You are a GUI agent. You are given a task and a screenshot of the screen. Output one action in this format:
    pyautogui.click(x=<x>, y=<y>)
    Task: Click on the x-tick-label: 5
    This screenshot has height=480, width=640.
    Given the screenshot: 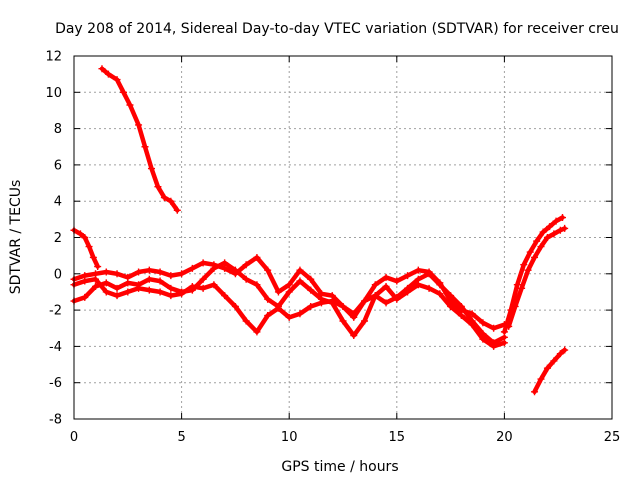 What is the action you would take?
    pyautogui.click(x=181, y=437)
    